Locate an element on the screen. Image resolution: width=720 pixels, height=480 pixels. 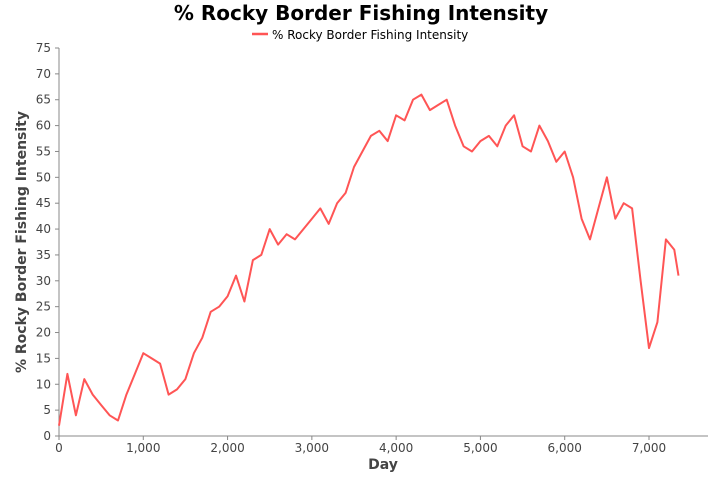
y-tick-label: 0 is located at coordinates (47, 436).